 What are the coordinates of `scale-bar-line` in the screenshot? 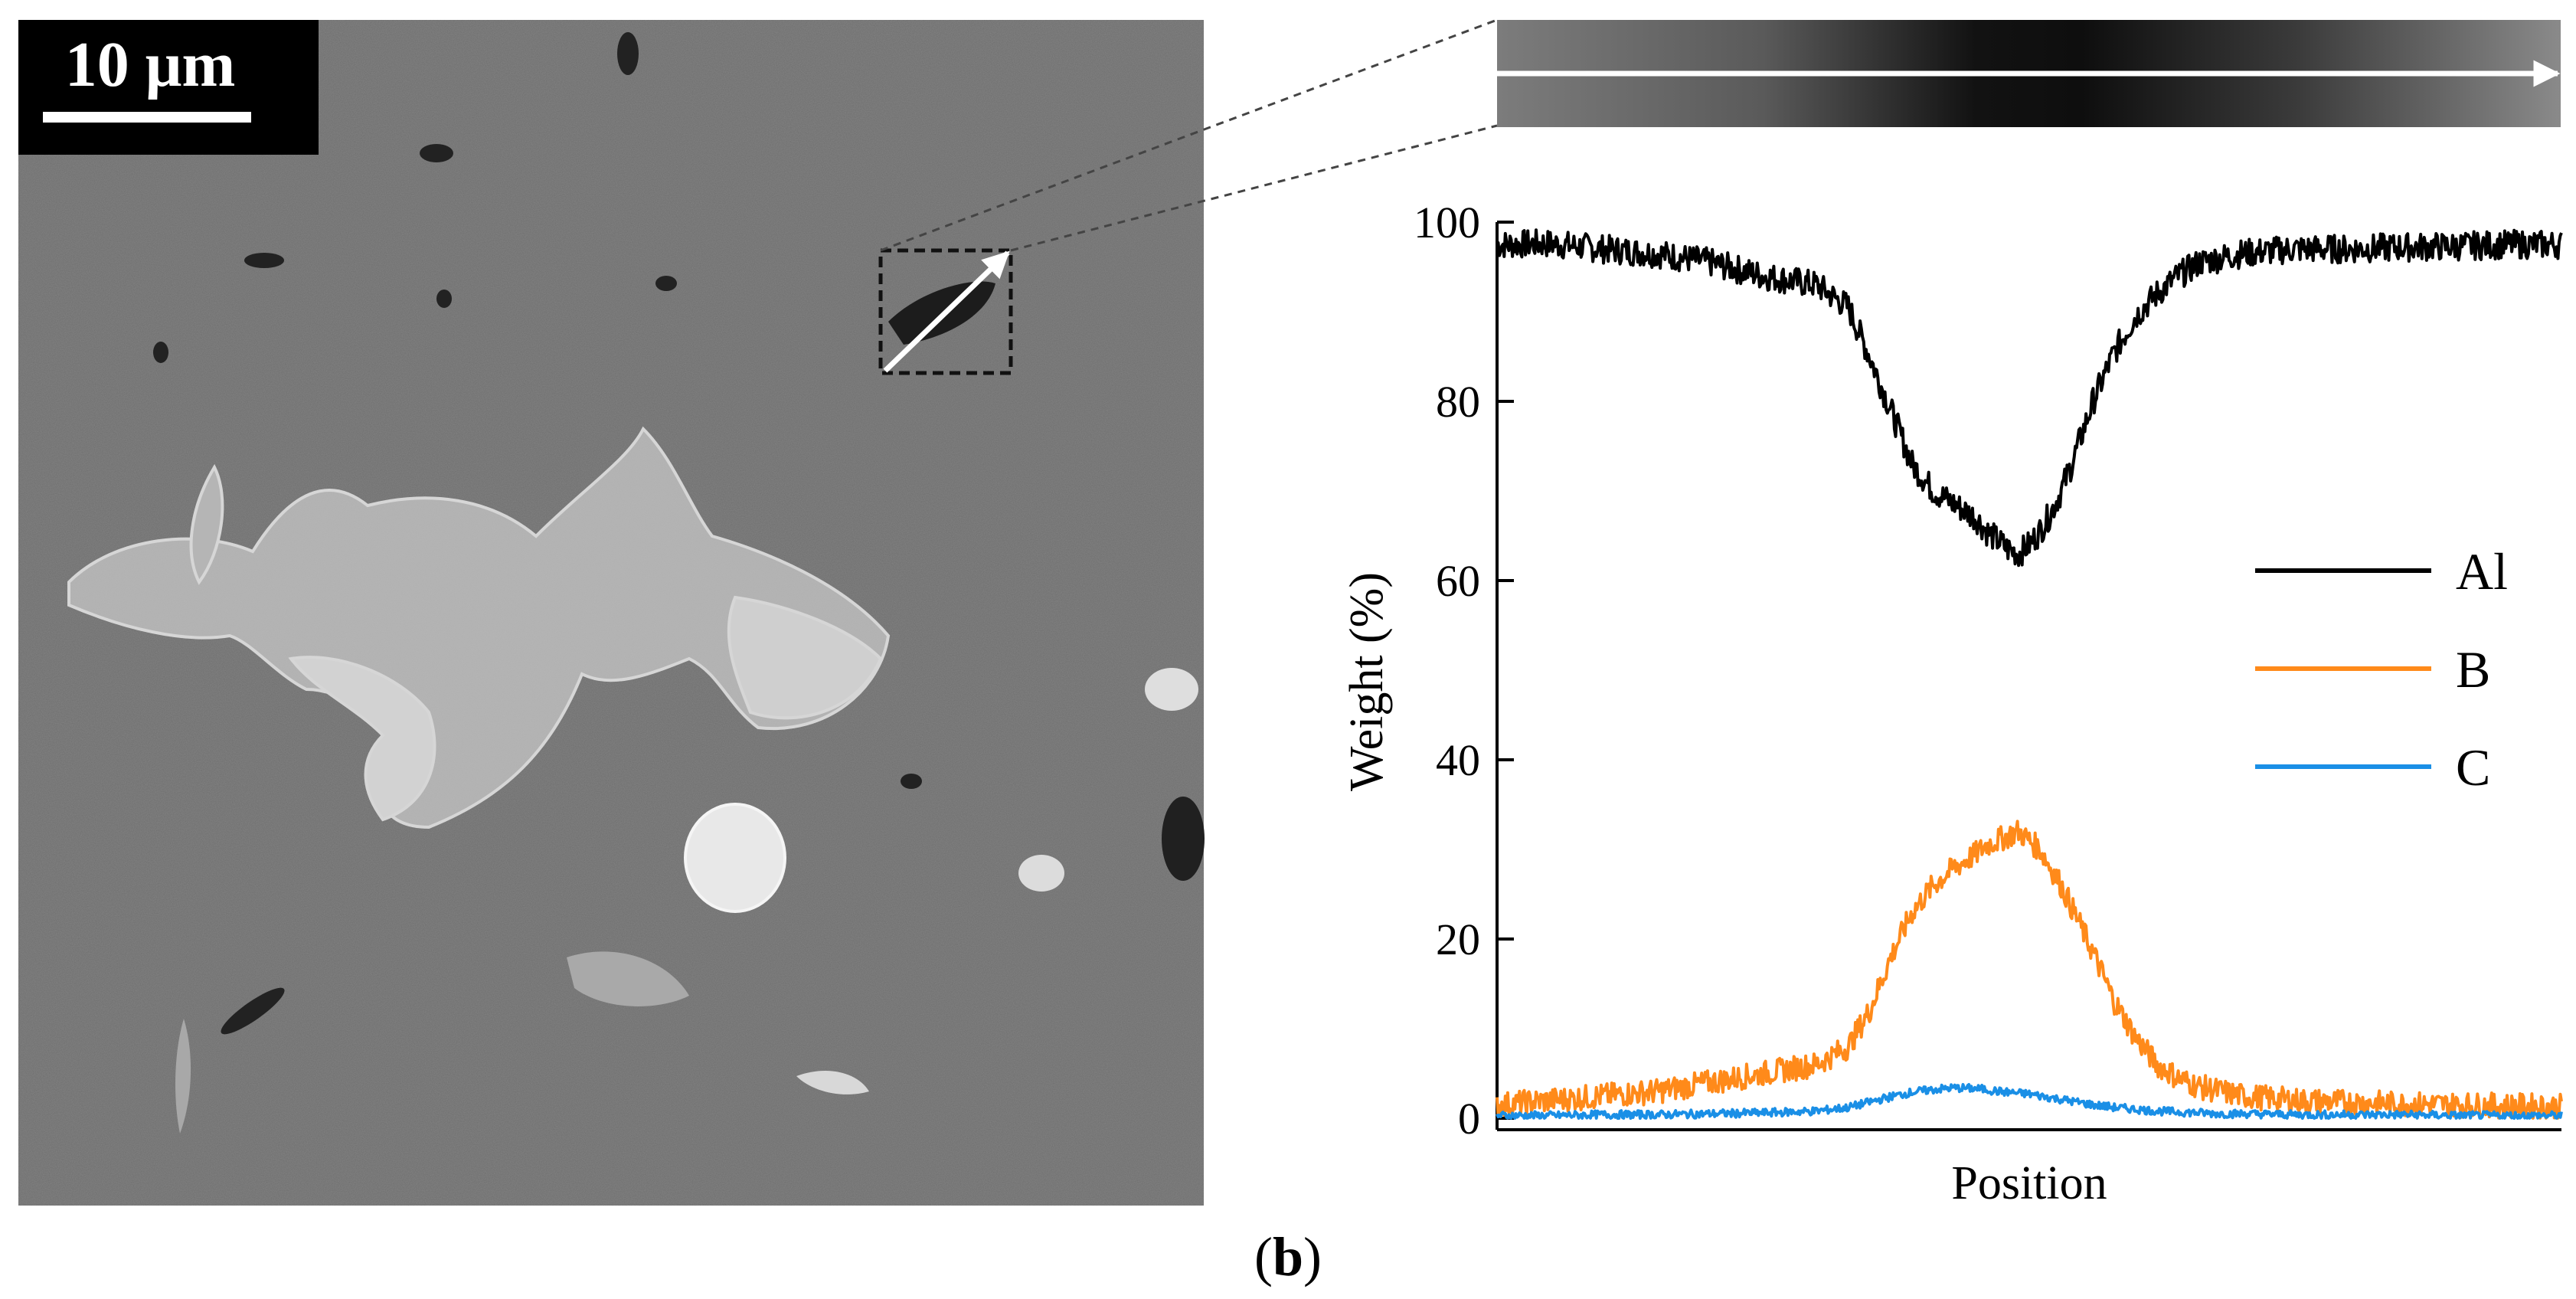 It's located at (147, 118).